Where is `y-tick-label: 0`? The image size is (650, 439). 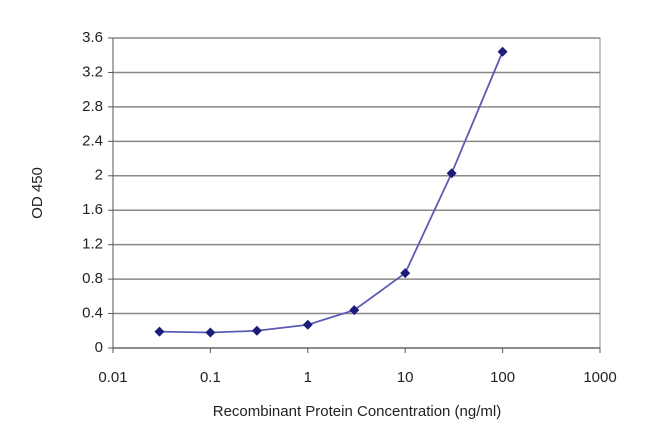 y-tick-label: 0 is located at coordinates (99, 347).